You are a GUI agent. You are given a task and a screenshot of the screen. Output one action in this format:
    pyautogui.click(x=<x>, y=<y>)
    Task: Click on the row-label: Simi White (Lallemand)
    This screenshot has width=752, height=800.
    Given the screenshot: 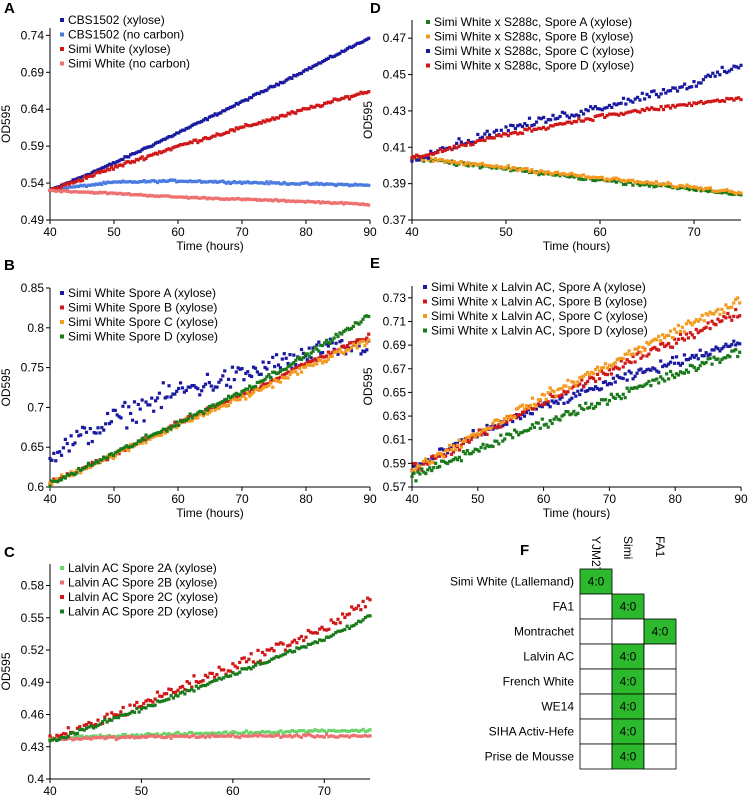 What is the action you would take?
    pyautogui.click(x=512, y=582)
    